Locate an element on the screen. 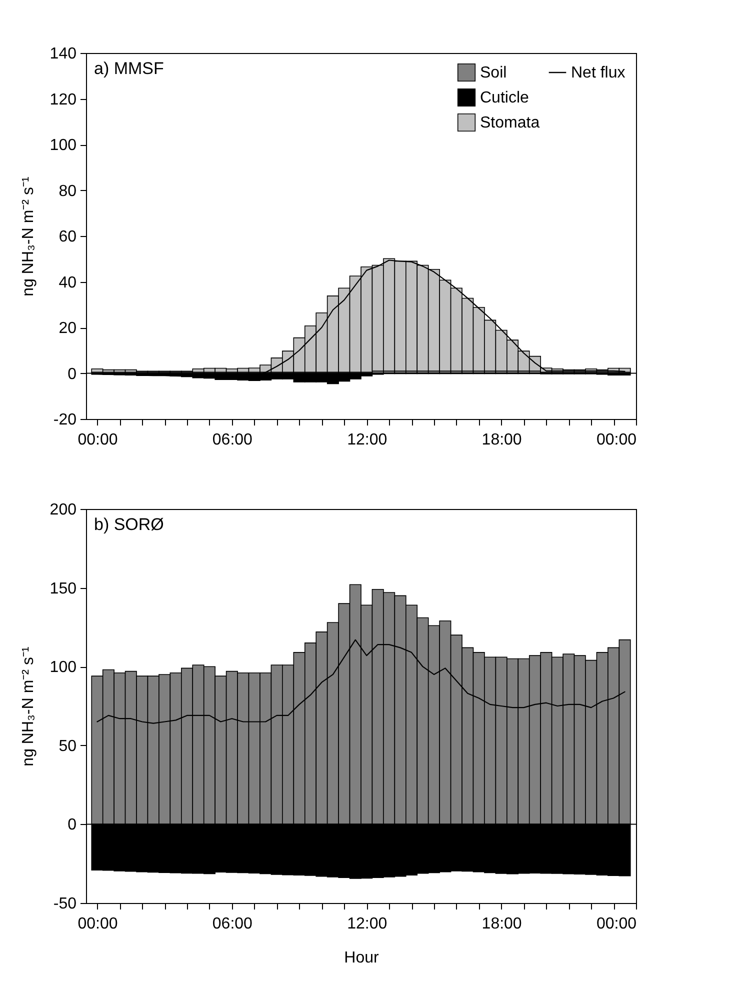 Image resolution: width=737 pixels, height=985 pixels. legend-label: Stomata is located at coordinates (510, 123).